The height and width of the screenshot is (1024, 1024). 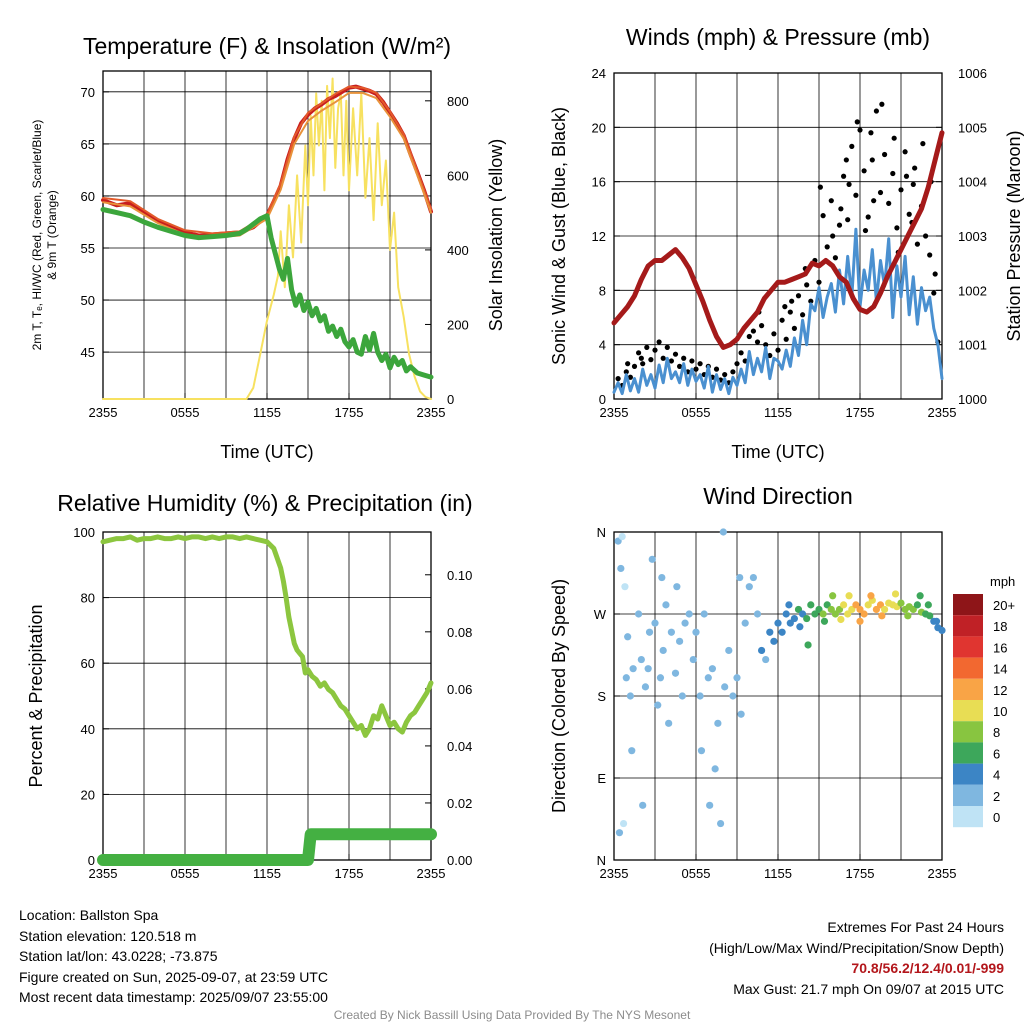 I want to click on y2-tick-label: 1001, so click(x=972, y=345).